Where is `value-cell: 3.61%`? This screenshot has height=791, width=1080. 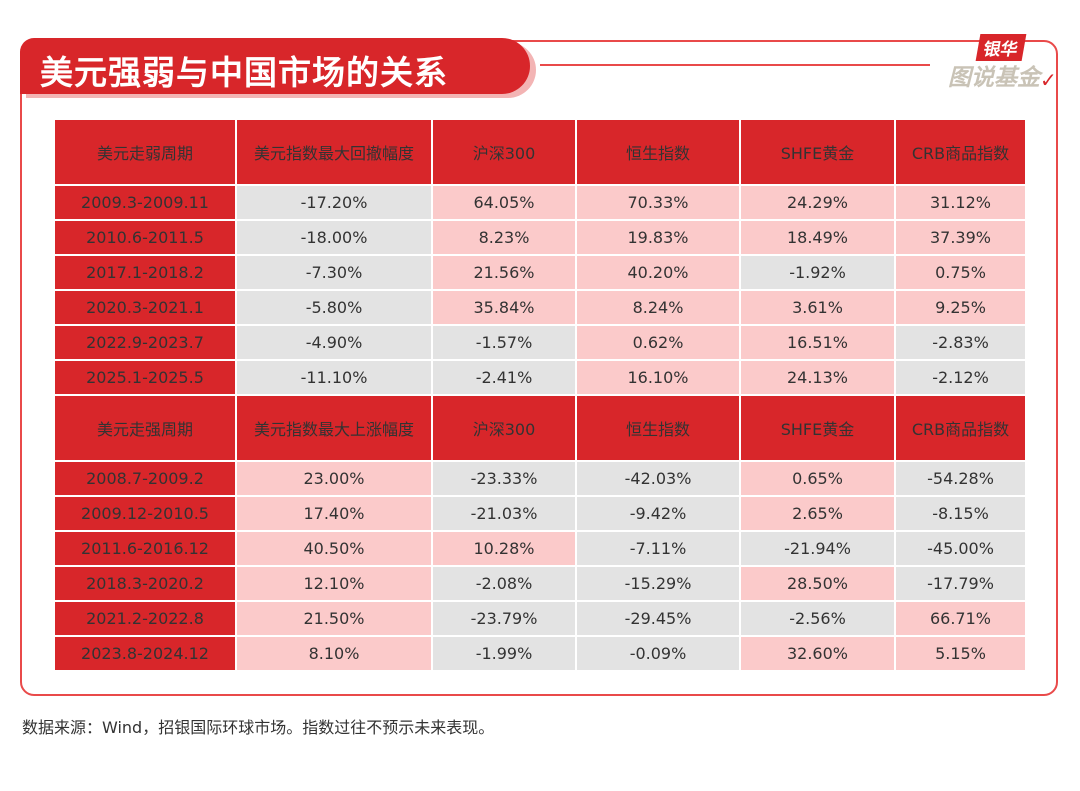
value-cell: 3.61% is located at coordinates (817, 307).